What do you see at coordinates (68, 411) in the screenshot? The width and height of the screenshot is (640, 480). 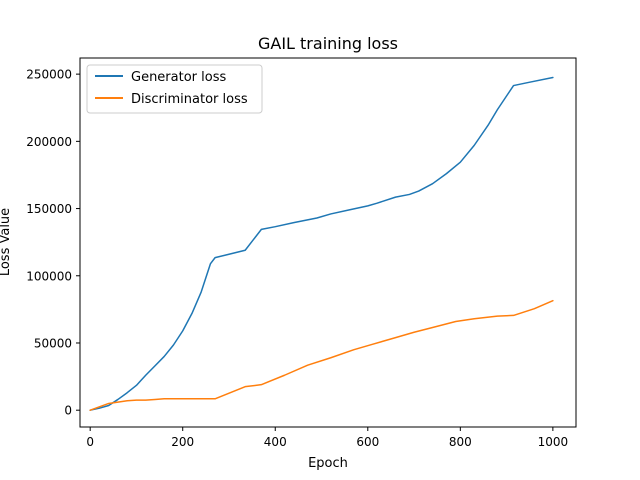 I see `y-tick-label: 0` at bounding box center [68, 411].